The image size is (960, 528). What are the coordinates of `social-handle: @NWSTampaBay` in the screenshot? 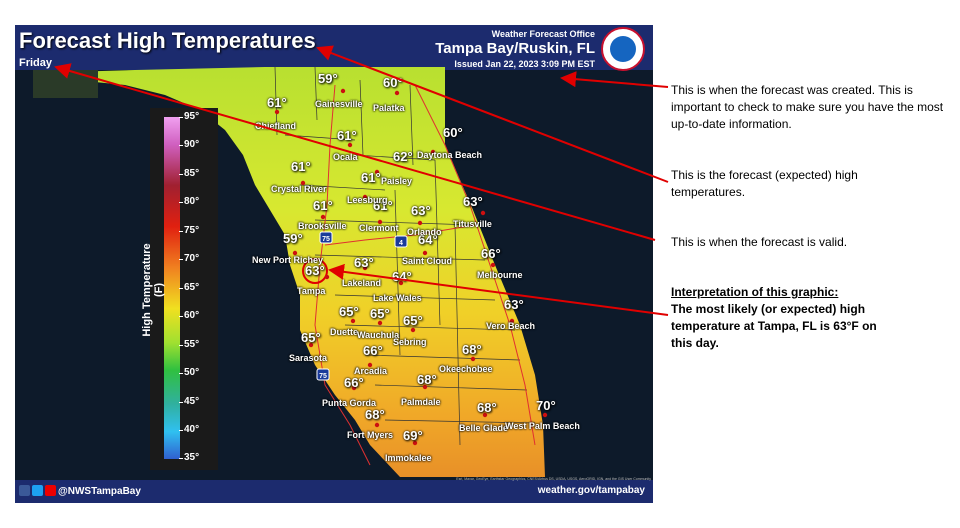 It's located at (80, 491).